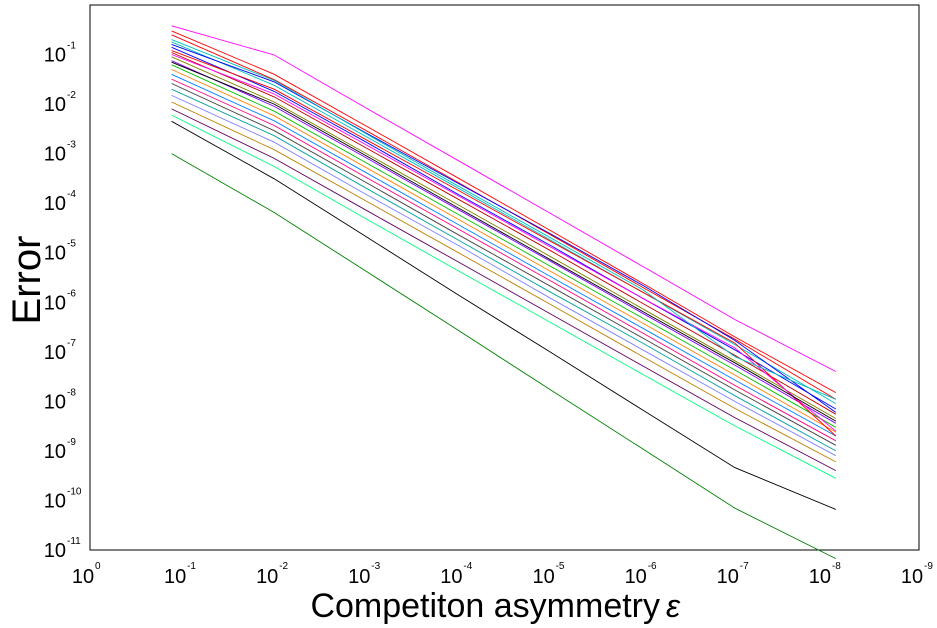  I want to click on y-tick-label-4: 10, so click(55, 254).